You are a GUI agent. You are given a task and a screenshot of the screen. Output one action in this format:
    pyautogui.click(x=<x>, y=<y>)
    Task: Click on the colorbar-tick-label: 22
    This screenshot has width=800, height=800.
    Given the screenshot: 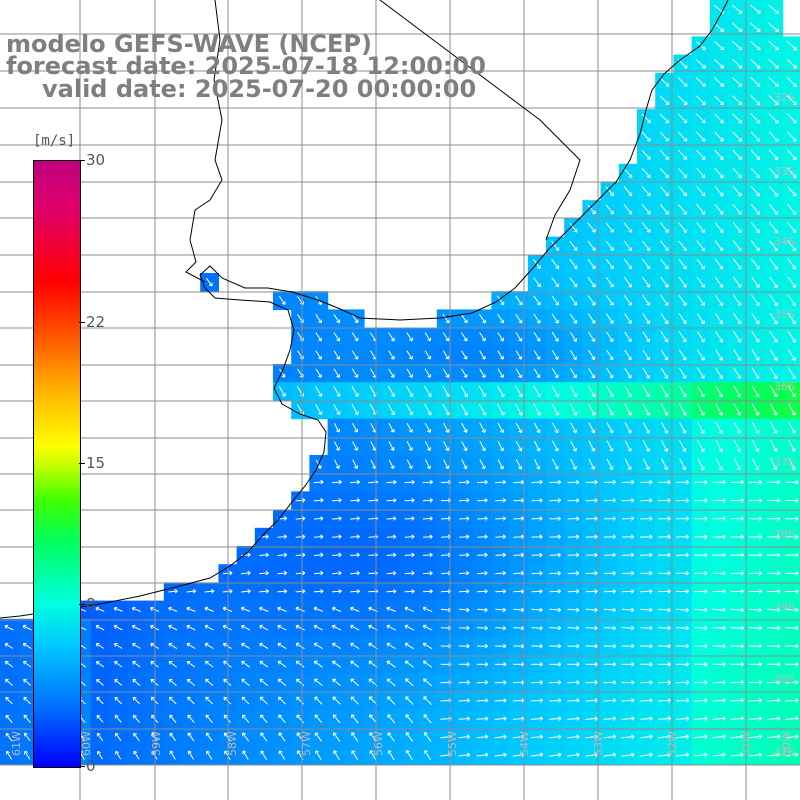 What is the action you would take?
    pyautogui.click(x=96, y=321)
    